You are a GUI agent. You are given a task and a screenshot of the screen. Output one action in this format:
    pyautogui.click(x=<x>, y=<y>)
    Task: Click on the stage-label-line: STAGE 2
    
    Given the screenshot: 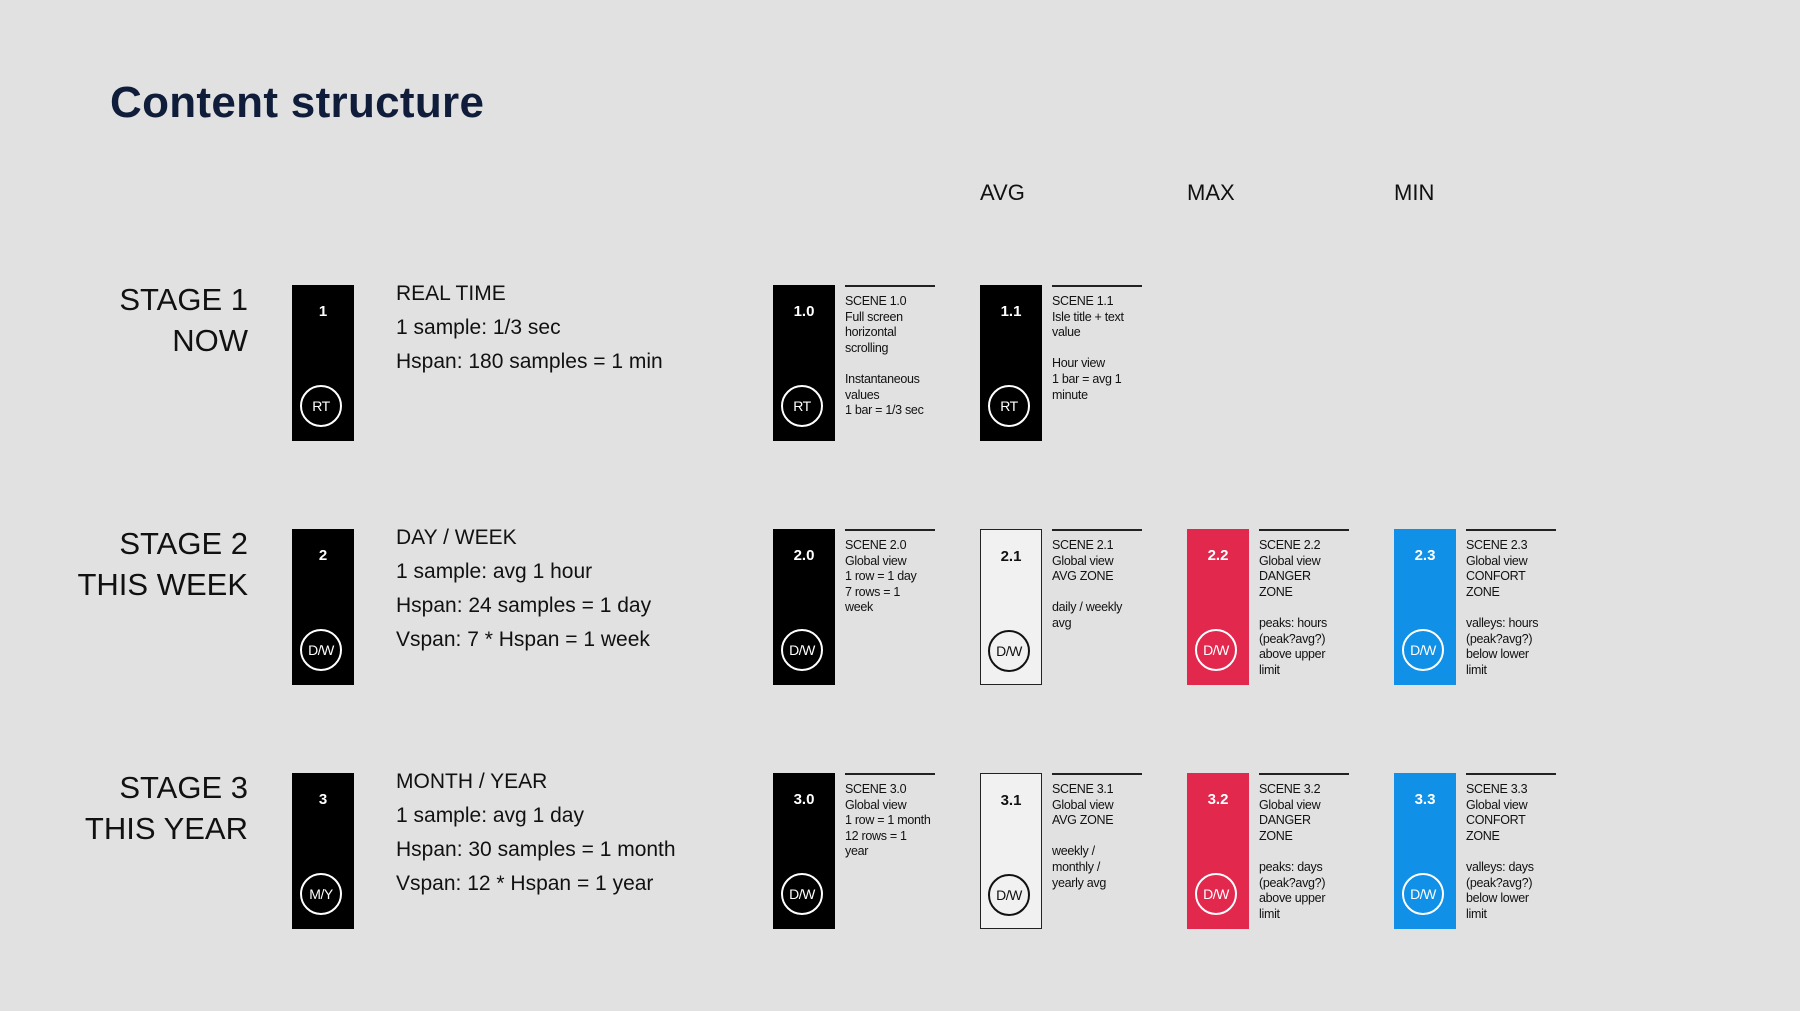 What is the action you would take?
    pyautogui.click(x=183, y=543)
    